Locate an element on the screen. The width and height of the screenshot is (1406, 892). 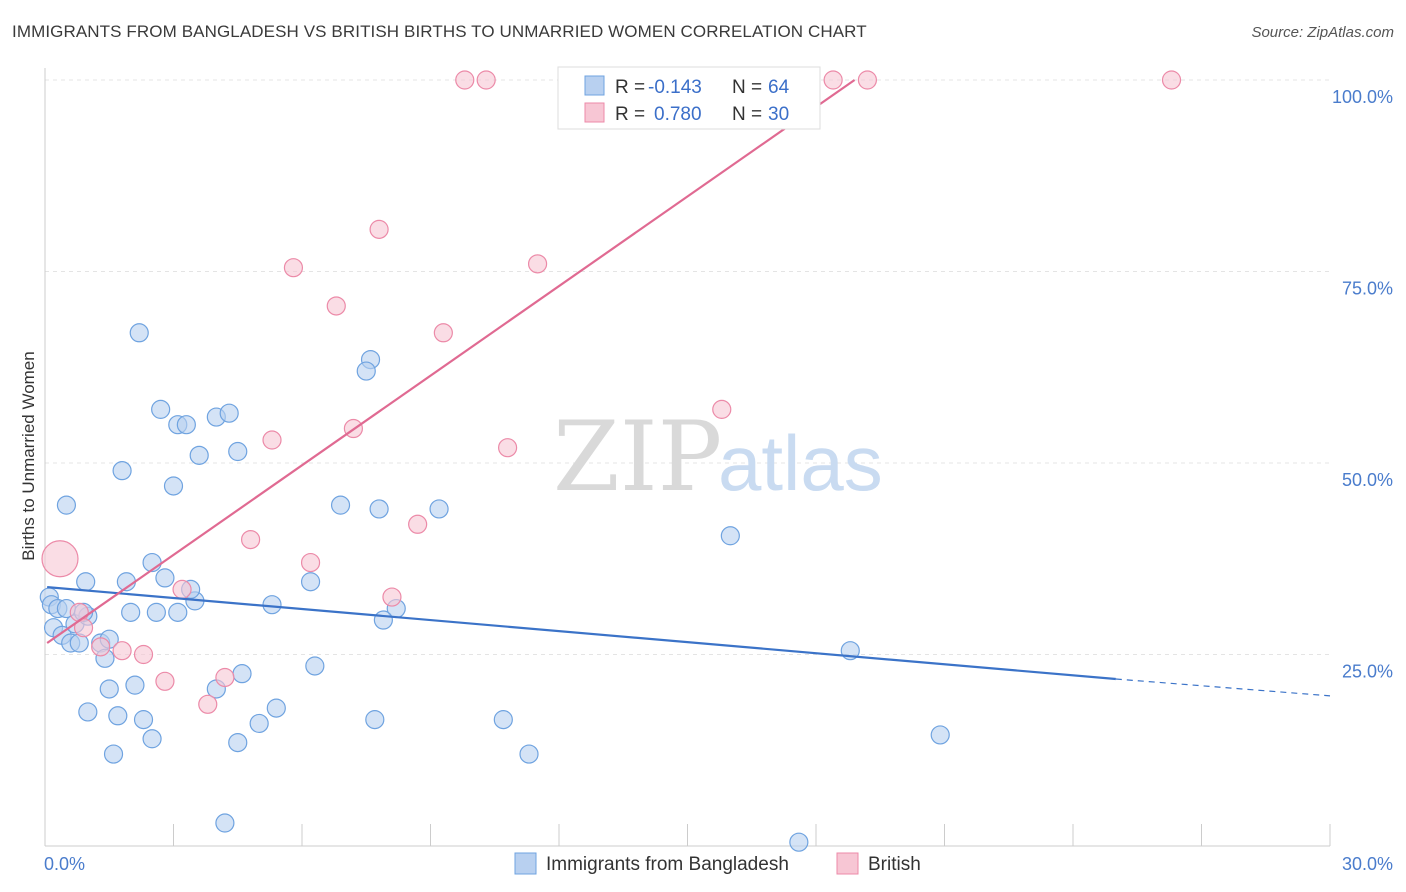
legend-n-value-2: 30 is located at coordinates (778, 114).